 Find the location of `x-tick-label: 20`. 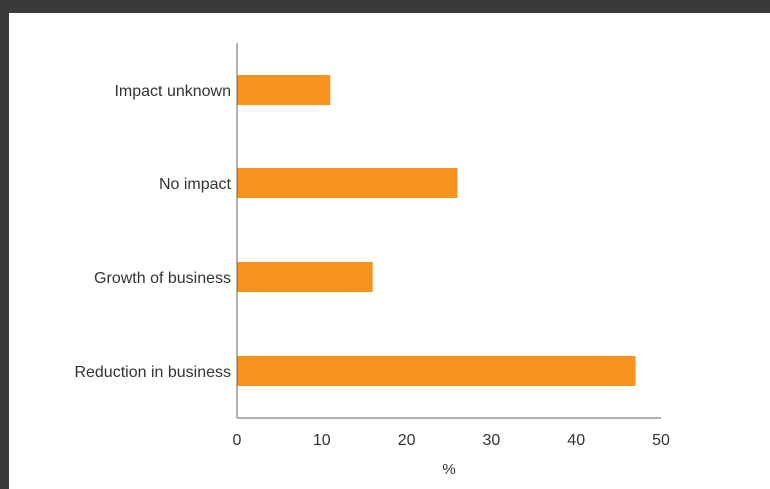

x-tick-label: 20 is located at coordinates (407, 440).